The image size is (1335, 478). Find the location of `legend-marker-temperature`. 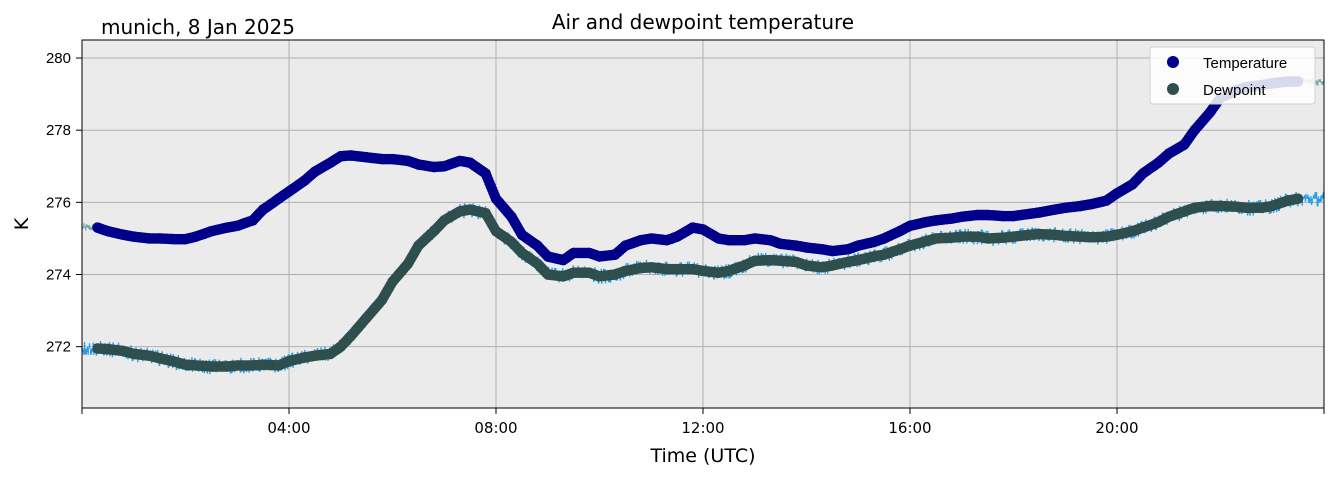

legend-marker-temperature is located at coordinates (1173, 62).